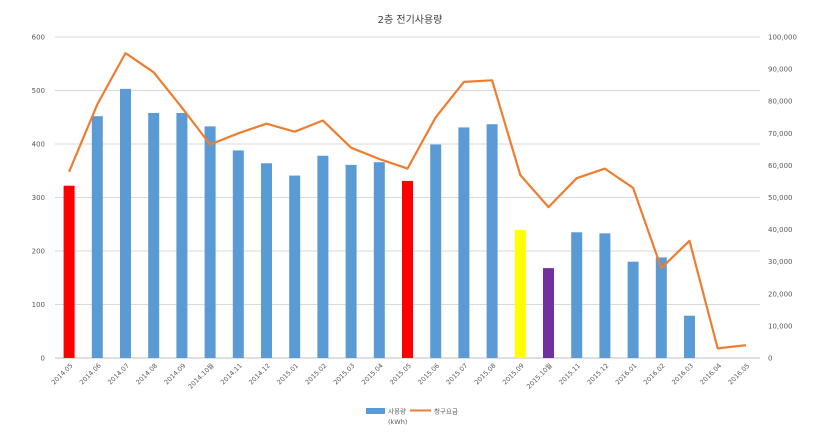  What do you see at coordinates (397, 422) in the screenshot?
I see `legend-label-usage-unit: (kWh)` at bounding box center [397, 422].